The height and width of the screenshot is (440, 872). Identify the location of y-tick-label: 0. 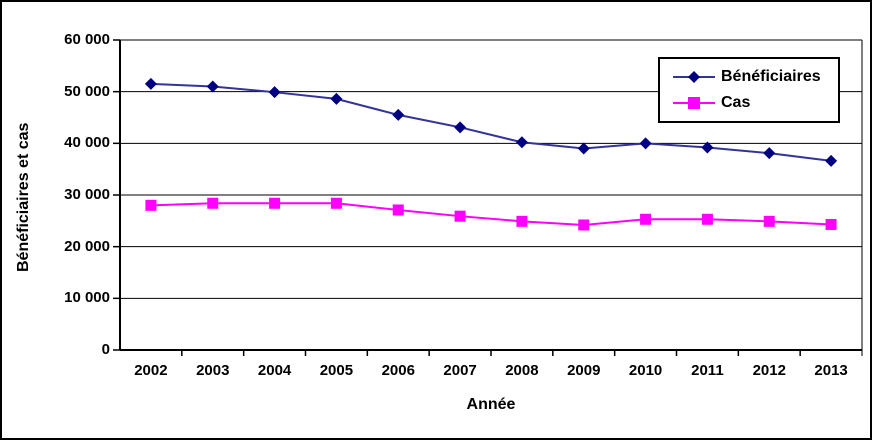
(105, 349).